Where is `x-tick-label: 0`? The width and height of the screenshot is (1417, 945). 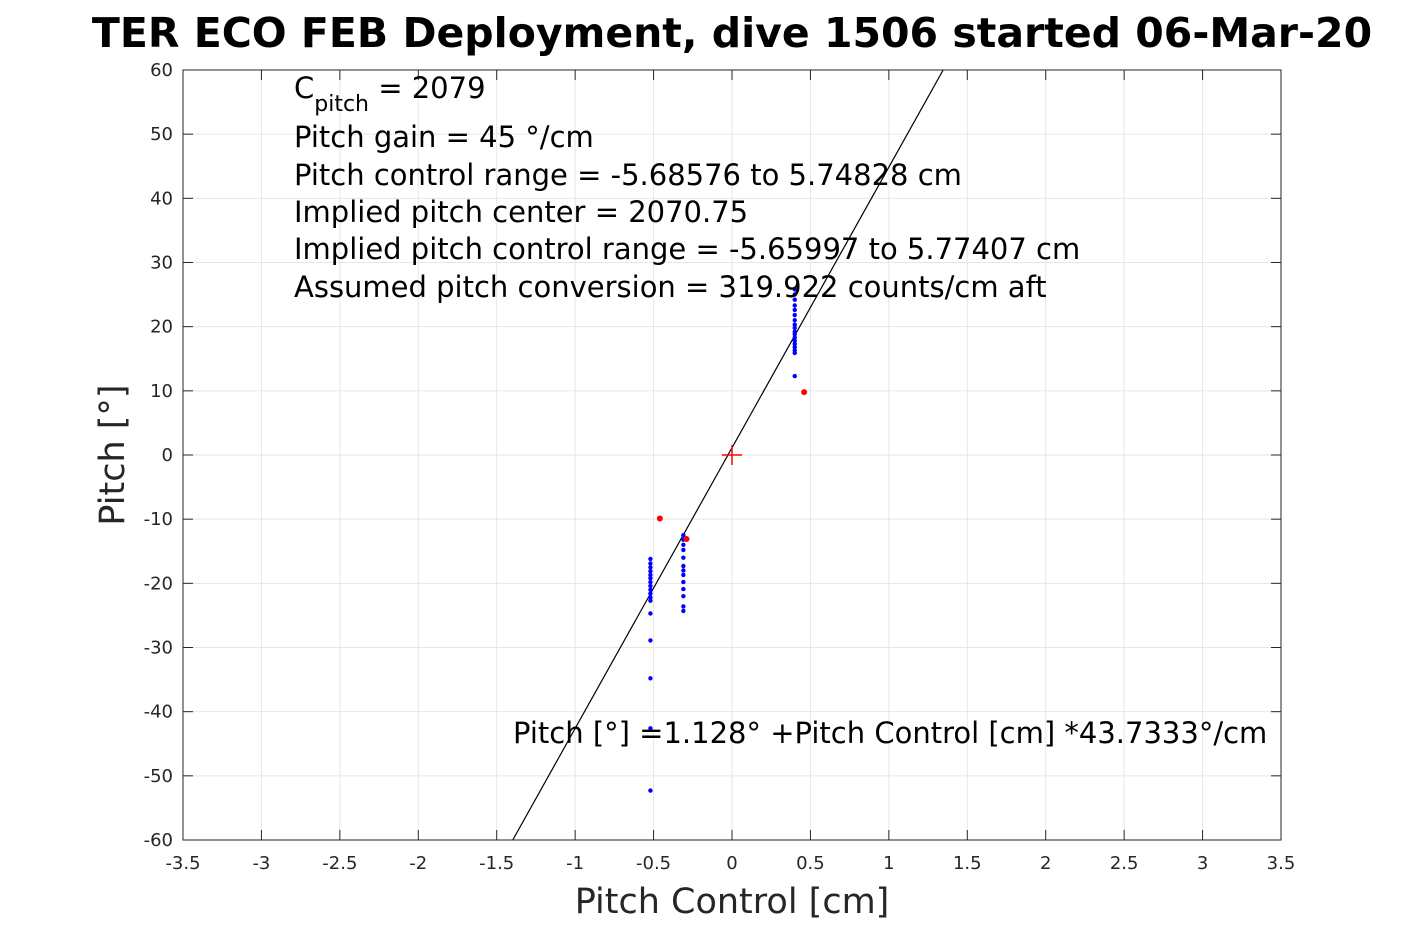
x-tick-label: 0 is located at coordinates (731, 863).